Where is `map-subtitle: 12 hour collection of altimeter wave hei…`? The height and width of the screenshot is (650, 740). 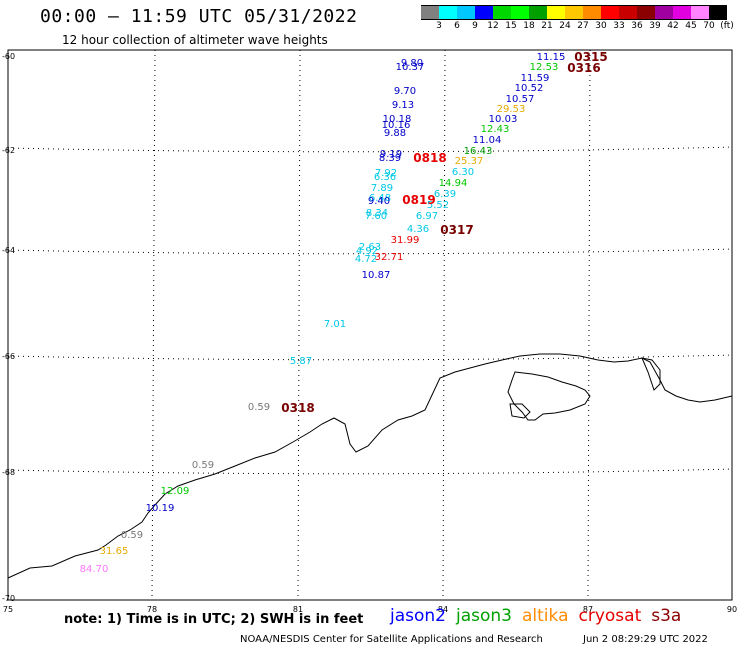 map-subtitle: 12 hour collection of altimeter wave hei… is located at coordinates (195, 40).